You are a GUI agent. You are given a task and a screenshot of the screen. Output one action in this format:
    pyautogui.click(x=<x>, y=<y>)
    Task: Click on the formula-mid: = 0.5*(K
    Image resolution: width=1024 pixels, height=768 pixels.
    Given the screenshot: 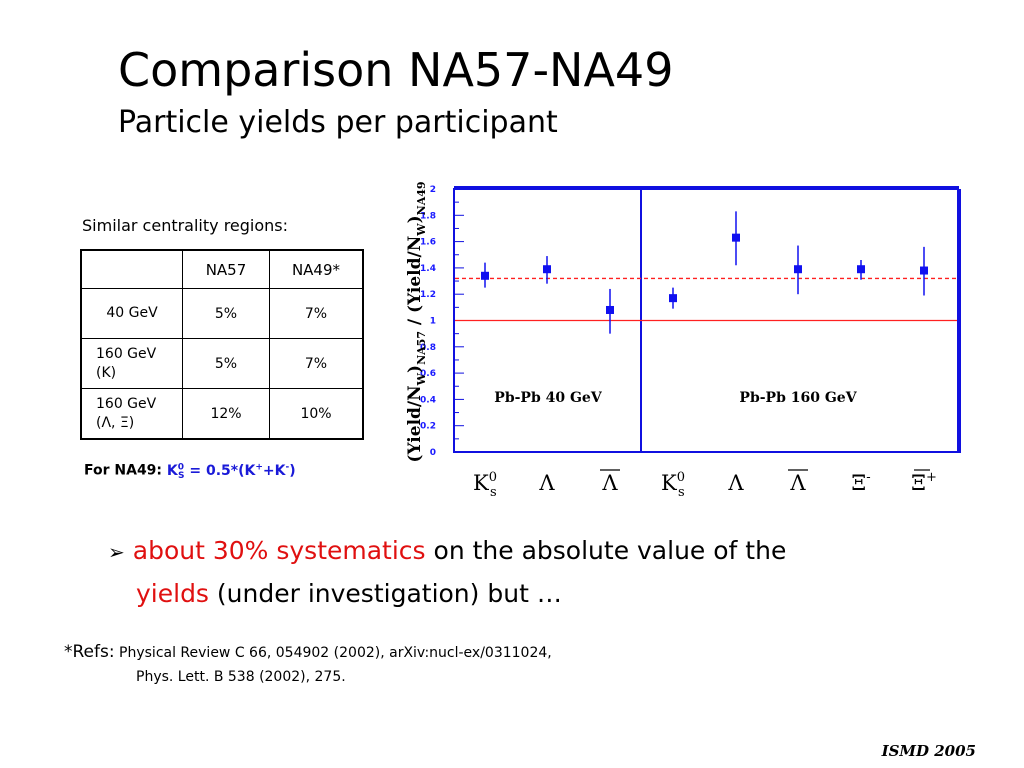 What is the action you would take?
    pyautogui.click(x=220, y=470)
    